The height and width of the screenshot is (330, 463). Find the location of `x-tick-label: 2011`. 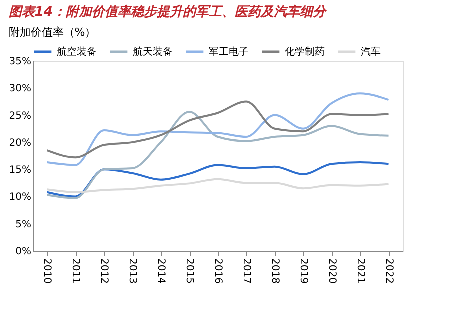

x-tick-label: 2011 is located at coordinates (76, 271).